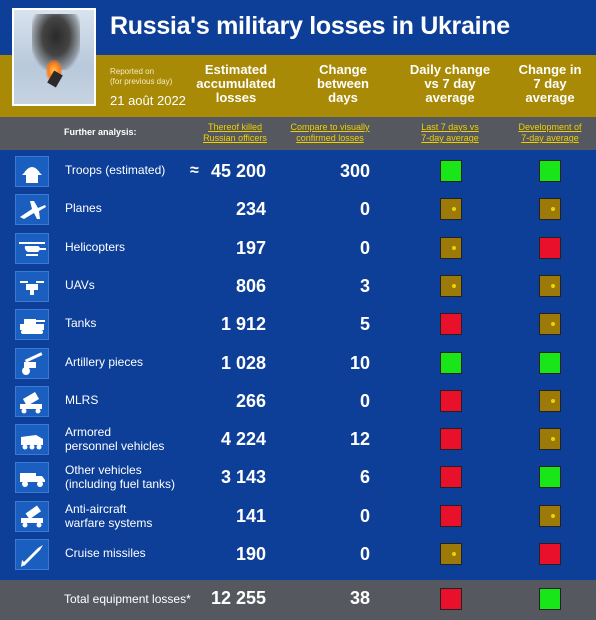 This screenshot has width=596, height=620. What do you see at coordinates (250, 515) in the screenshot?
I see `row-value: 141` at bounding box center [250, 515].